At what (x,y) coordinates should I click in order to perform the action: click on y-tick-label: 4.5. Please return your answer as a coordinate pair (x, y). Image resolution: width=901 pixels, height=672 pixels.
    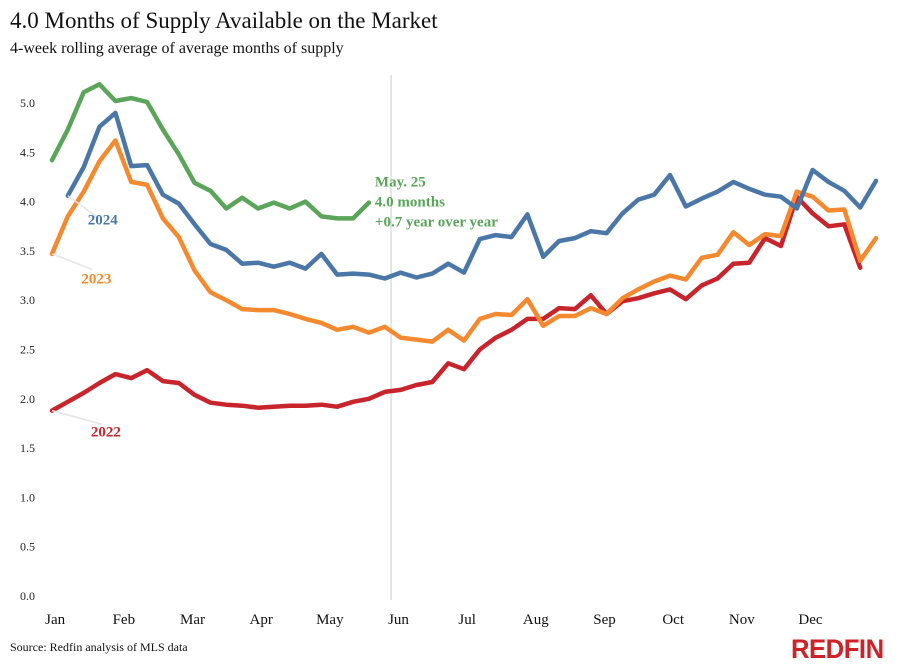
    Looking at the image, I should click on (27, 152).